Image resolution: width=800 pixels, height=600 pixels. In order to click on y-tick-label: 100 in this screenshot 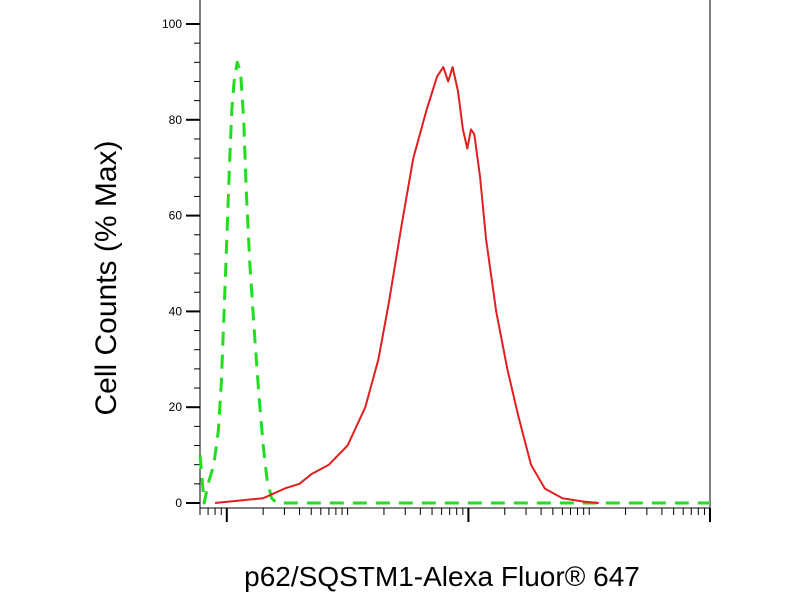, I will do `click(172, 24)`.